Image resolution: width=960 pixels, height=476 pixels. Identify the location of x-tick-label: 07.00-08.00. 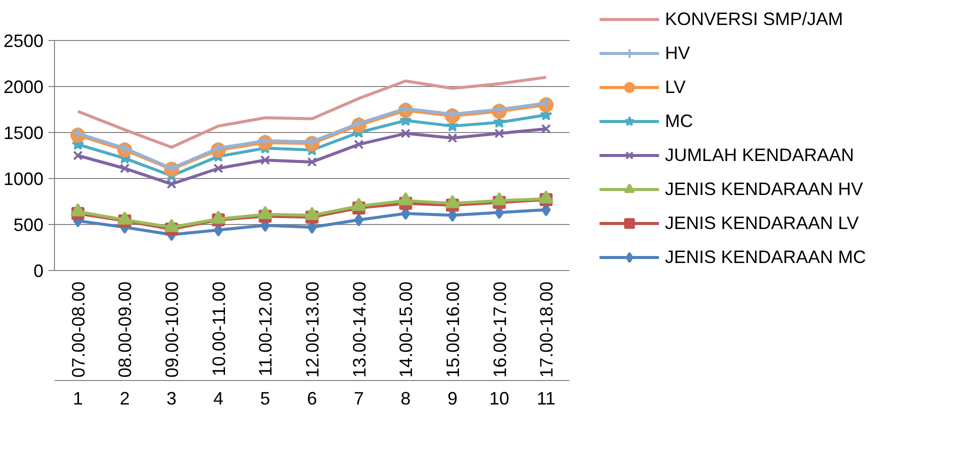
(78, 329).